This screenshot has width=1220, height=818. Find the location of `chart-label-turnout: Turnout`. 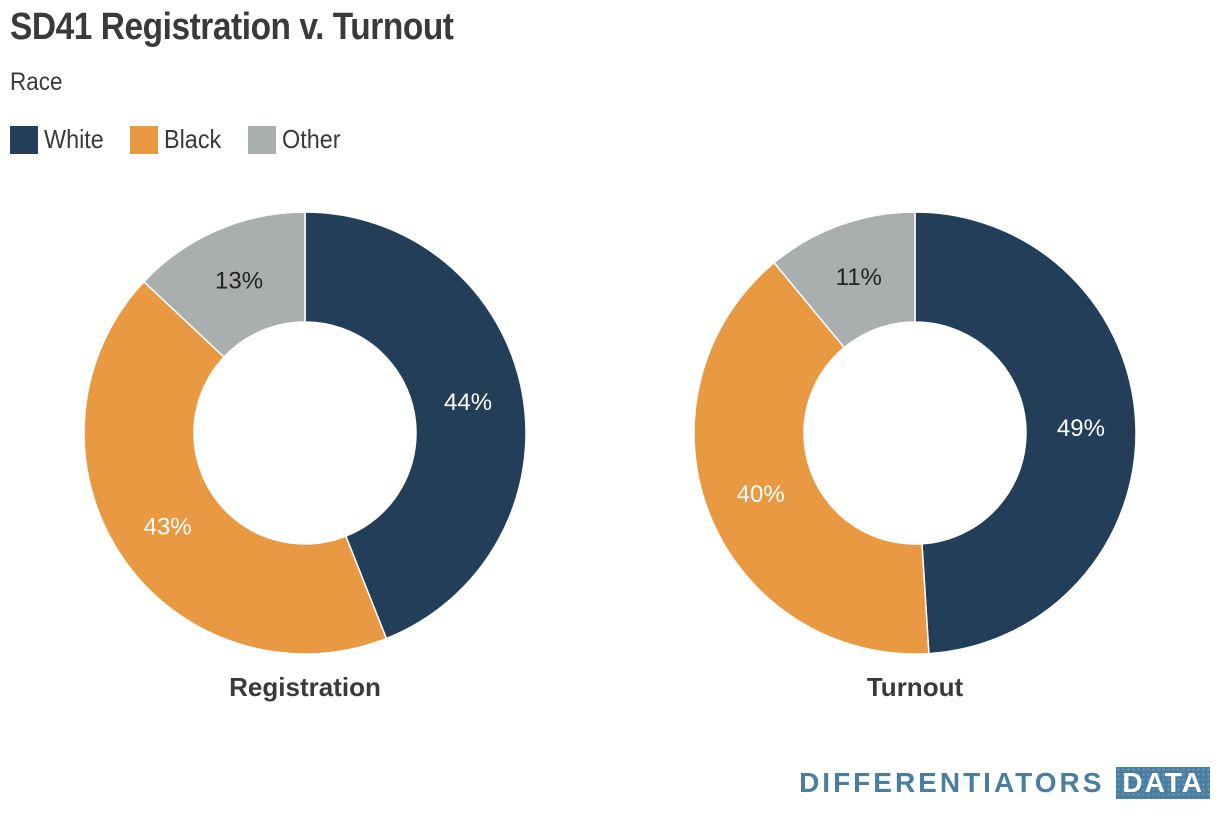

chart-label-turnout: Turnout is located at coordinates (915, 687).